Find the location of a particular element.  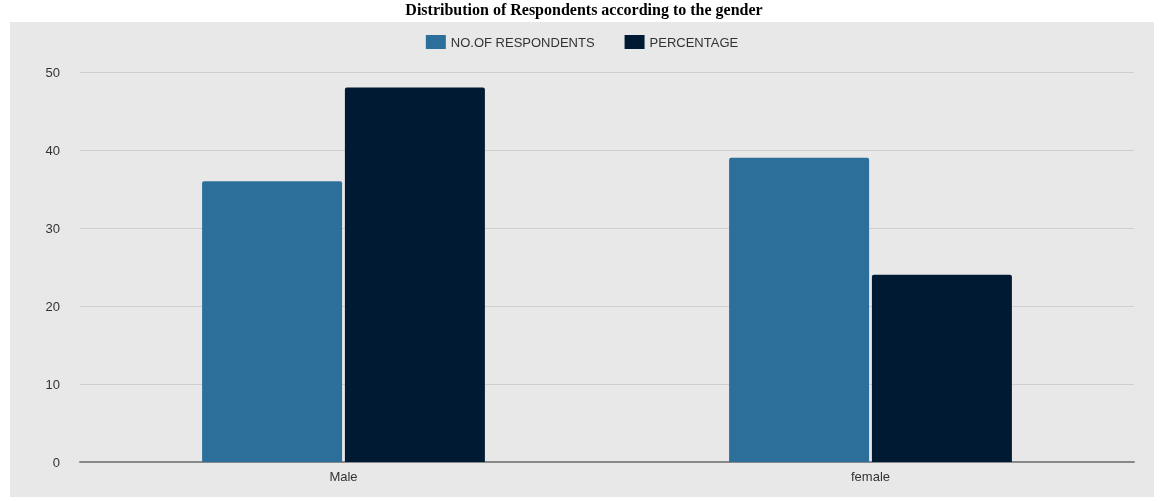

x-tick-label: female is located at coordinates (870, 476).